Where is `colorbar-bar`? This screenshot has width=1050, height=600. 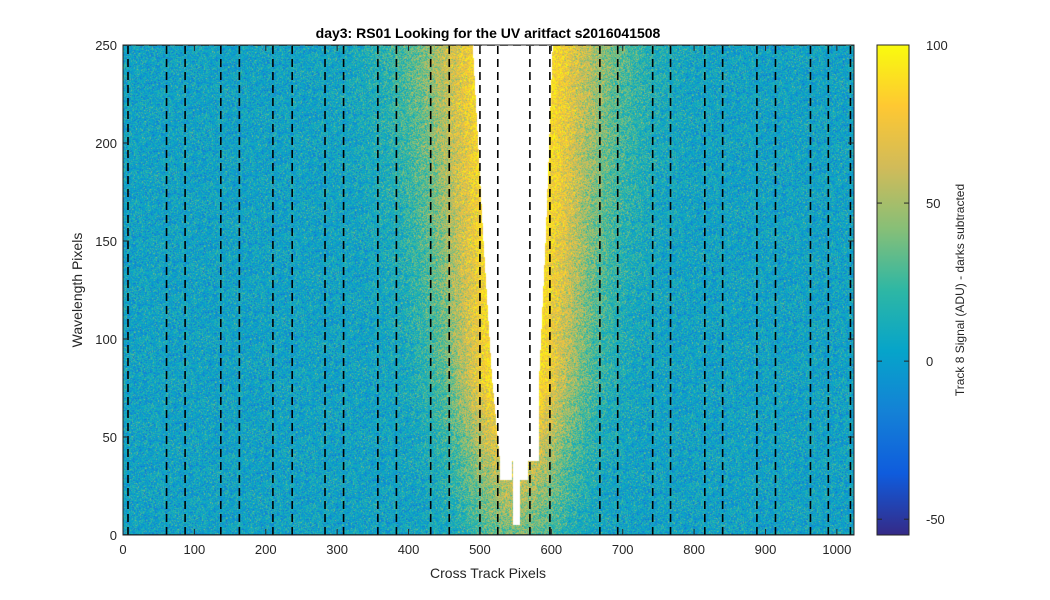 colorbar-bar is located at coordinates (893, 290).